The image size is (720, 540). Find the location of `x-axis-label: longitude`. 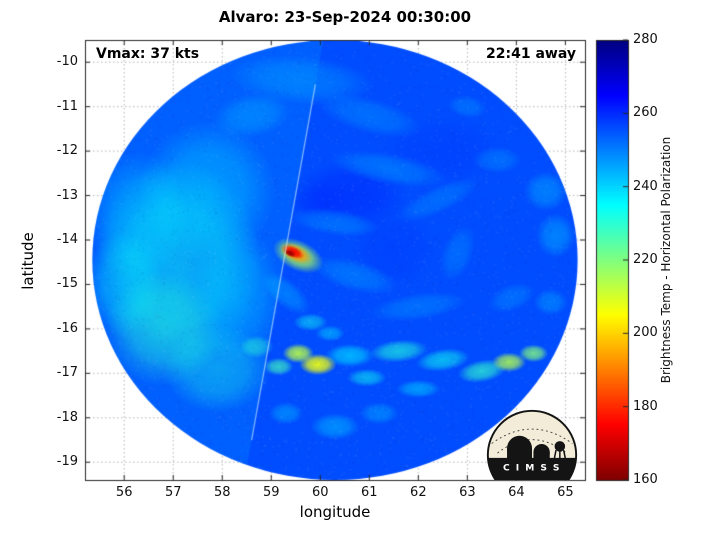

x-axis-label: longitude is located at coordinates (335, 512).